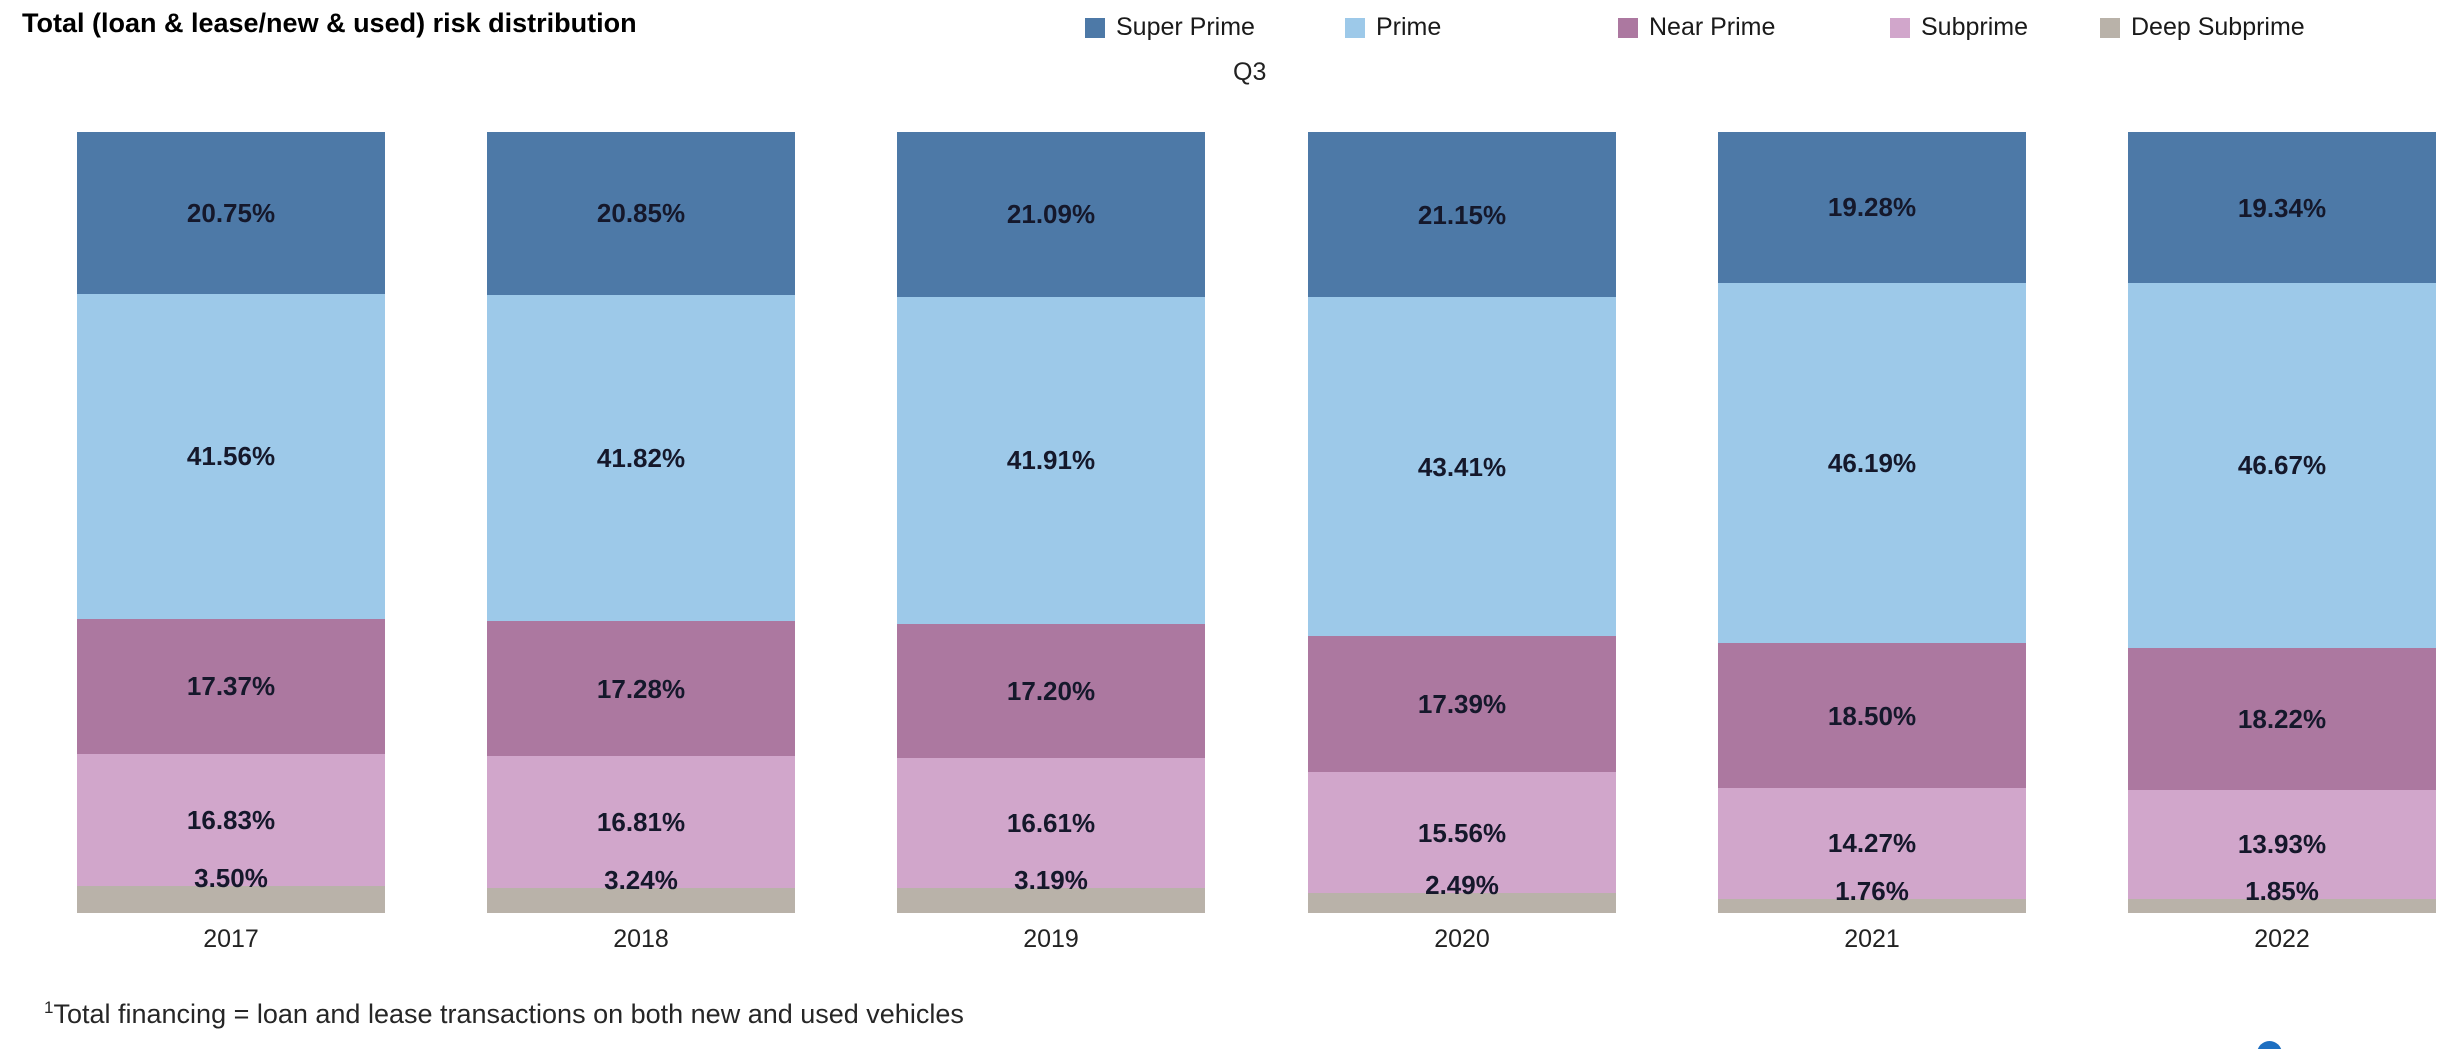 The height and width of the screenshot is (1049, 2453). I want to click on legend-label: Prime, so click(1409, 27).